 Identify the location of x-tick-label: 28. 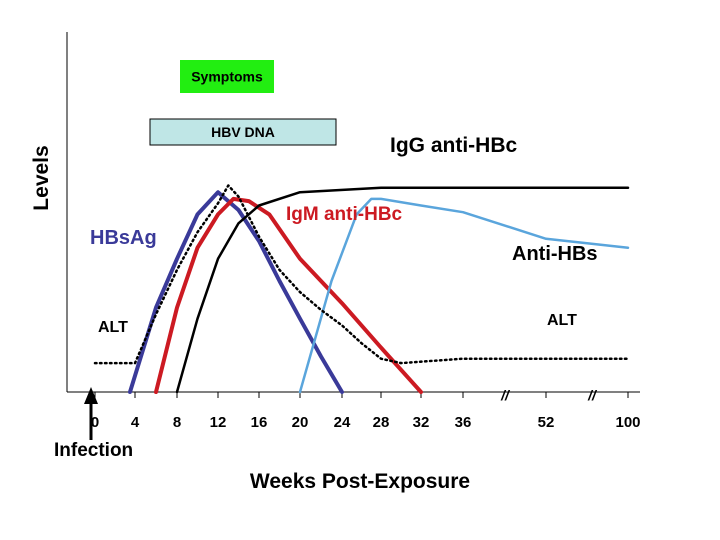
(381, 422).